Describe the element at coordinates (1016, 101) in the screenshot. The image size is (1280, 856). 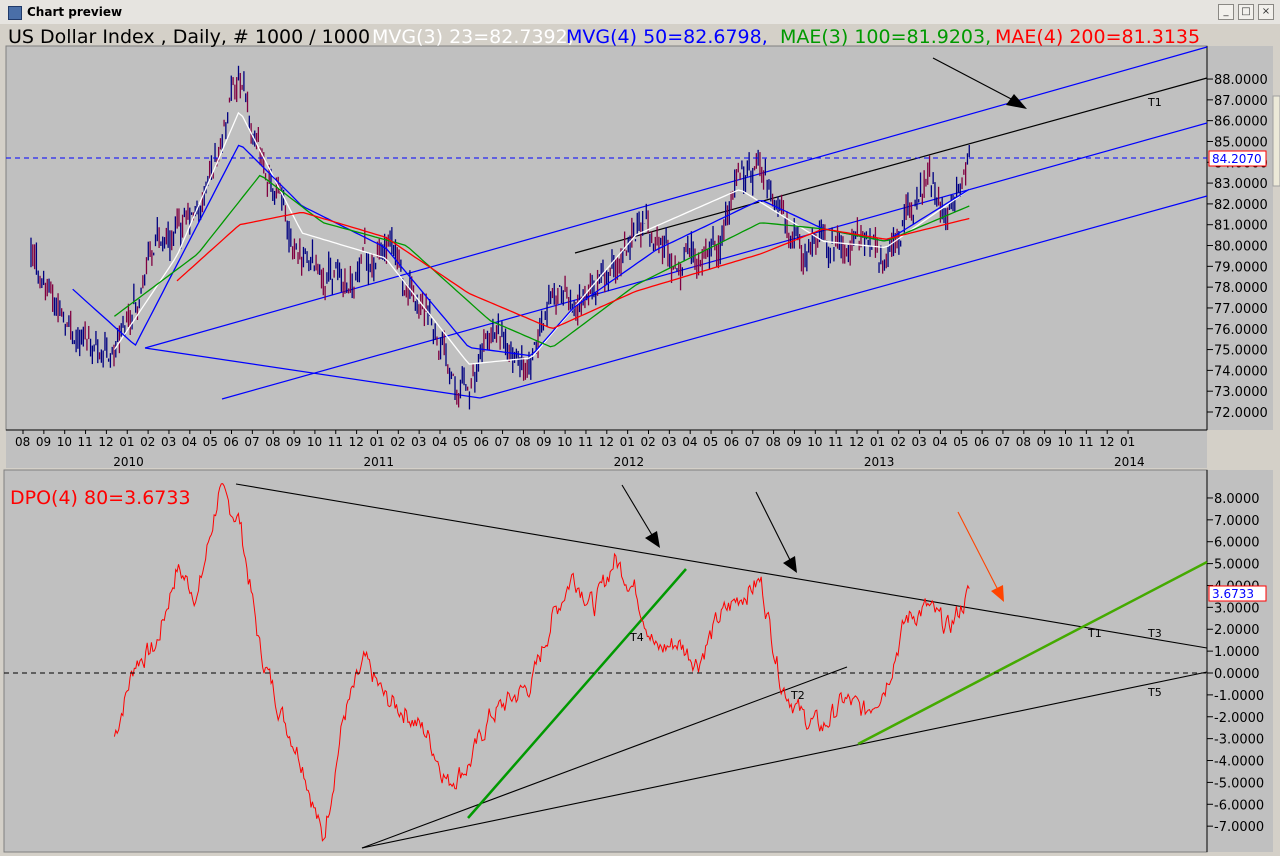
I see `arrow-head` at that location.